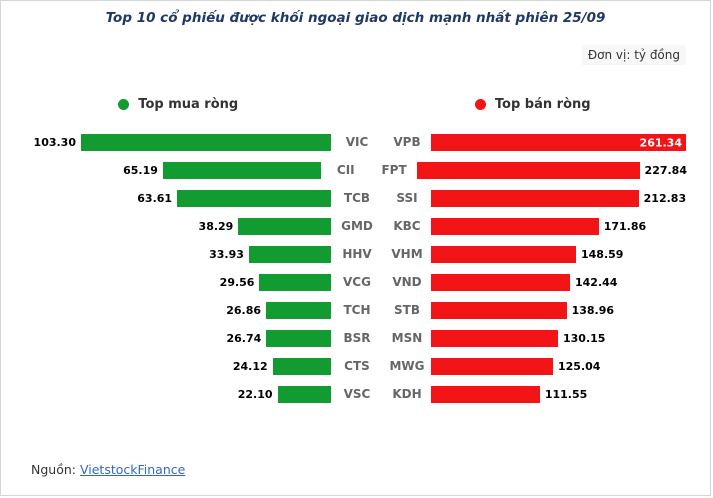 The image size is (713, 498). What do you see at coordinates (180, 394) in the screenshot?
I see `buy-bar-cell: 22.10` at bounding box center [180, 394].